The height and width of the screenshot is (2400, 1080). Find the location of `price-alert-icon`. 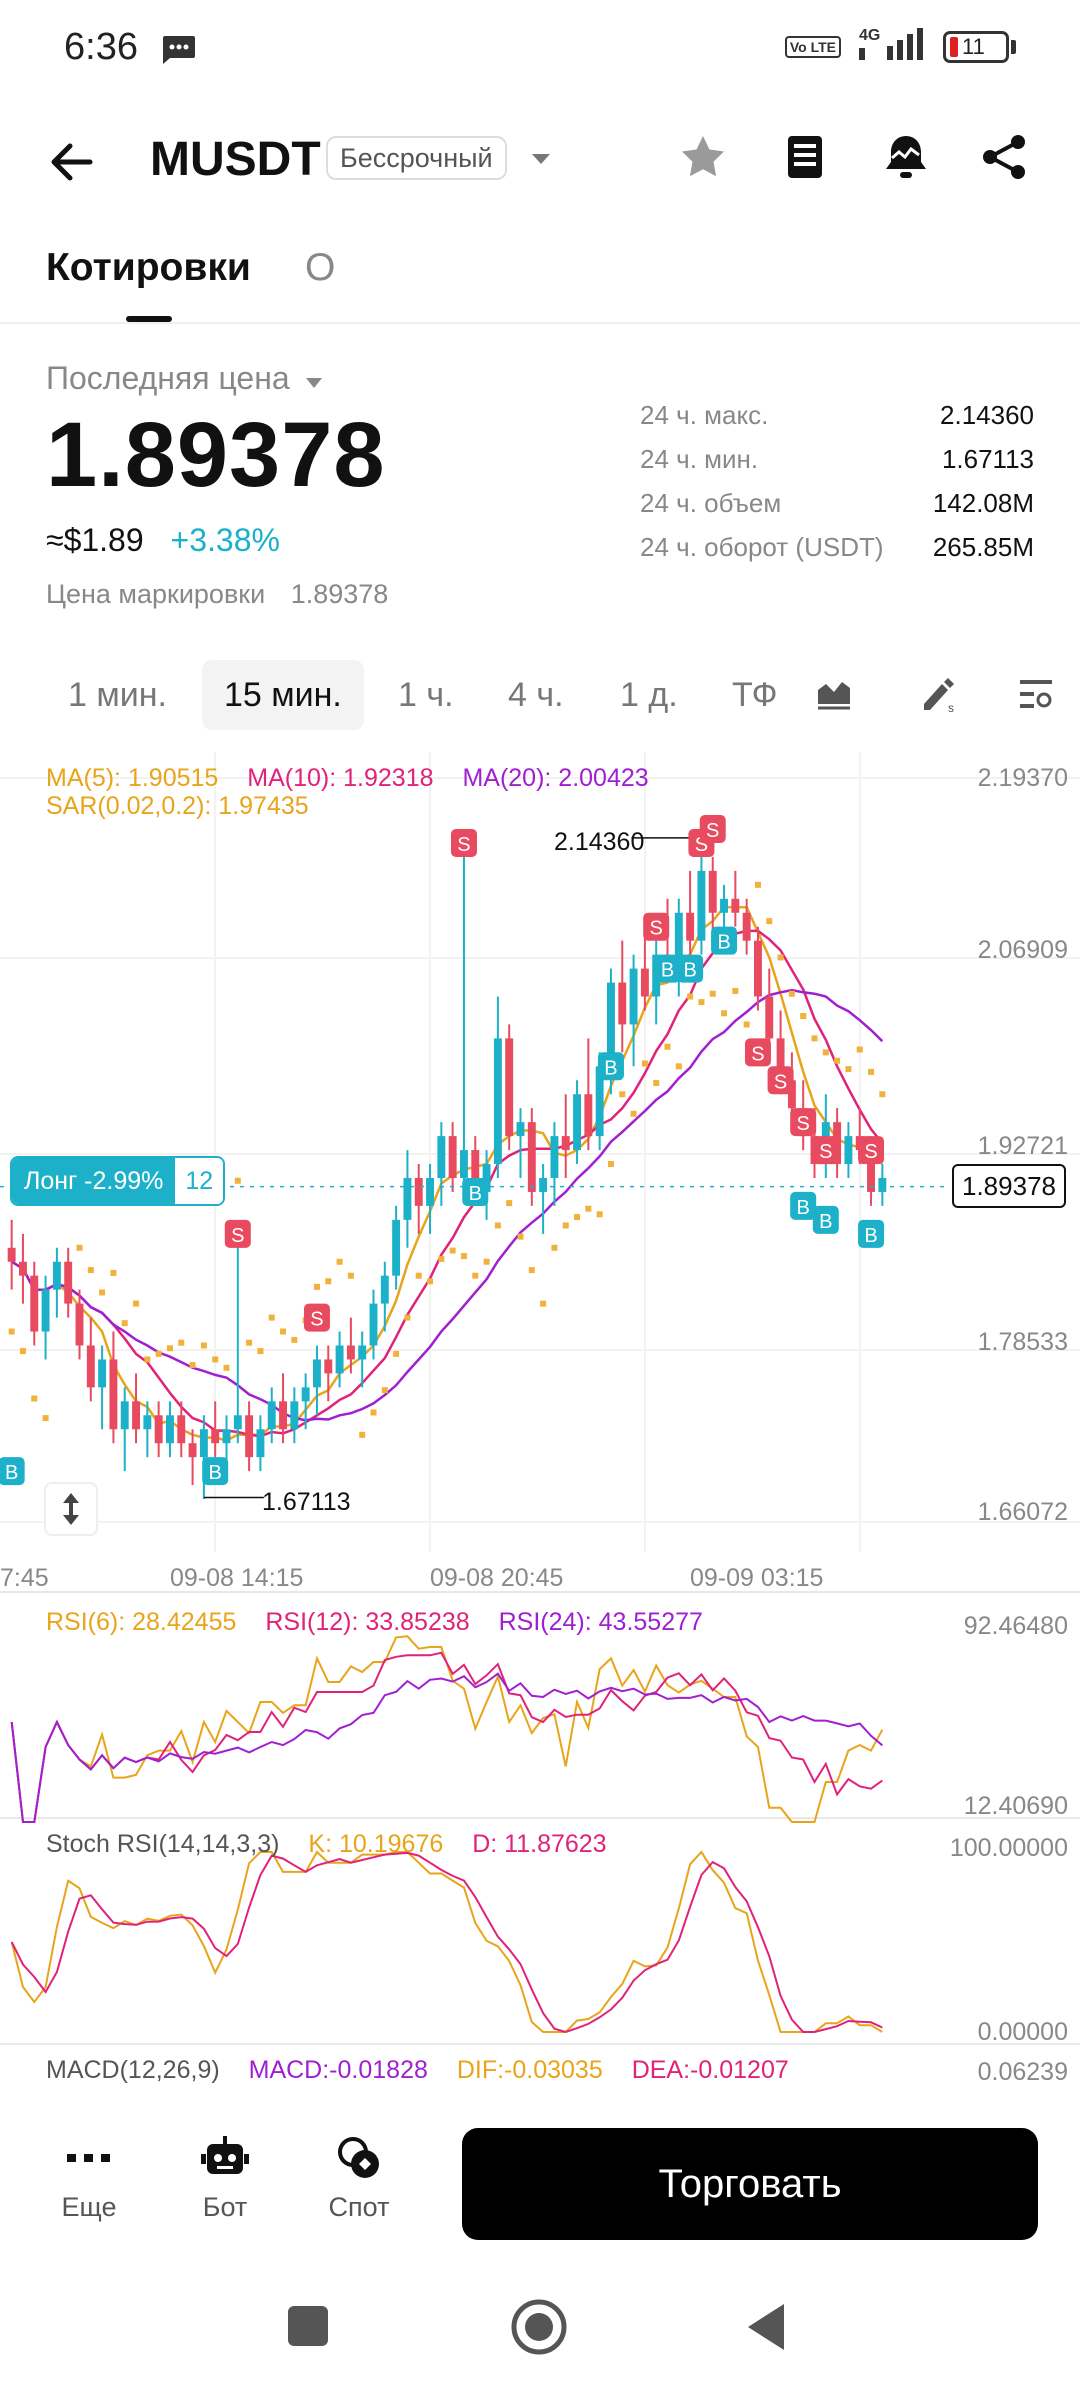

price-alert-icon is located at coordinates (906, 160).